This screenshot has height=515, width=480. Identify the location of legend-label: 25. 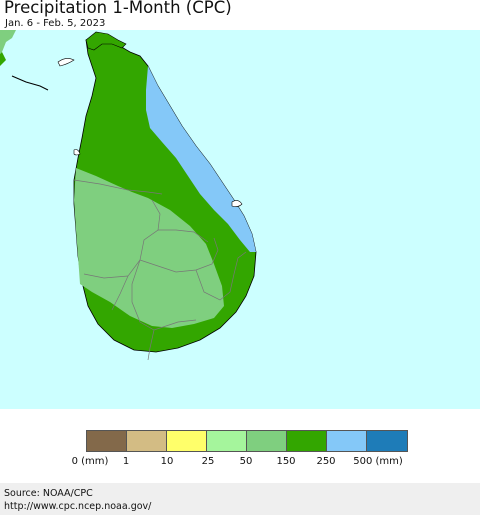
(208, 461).